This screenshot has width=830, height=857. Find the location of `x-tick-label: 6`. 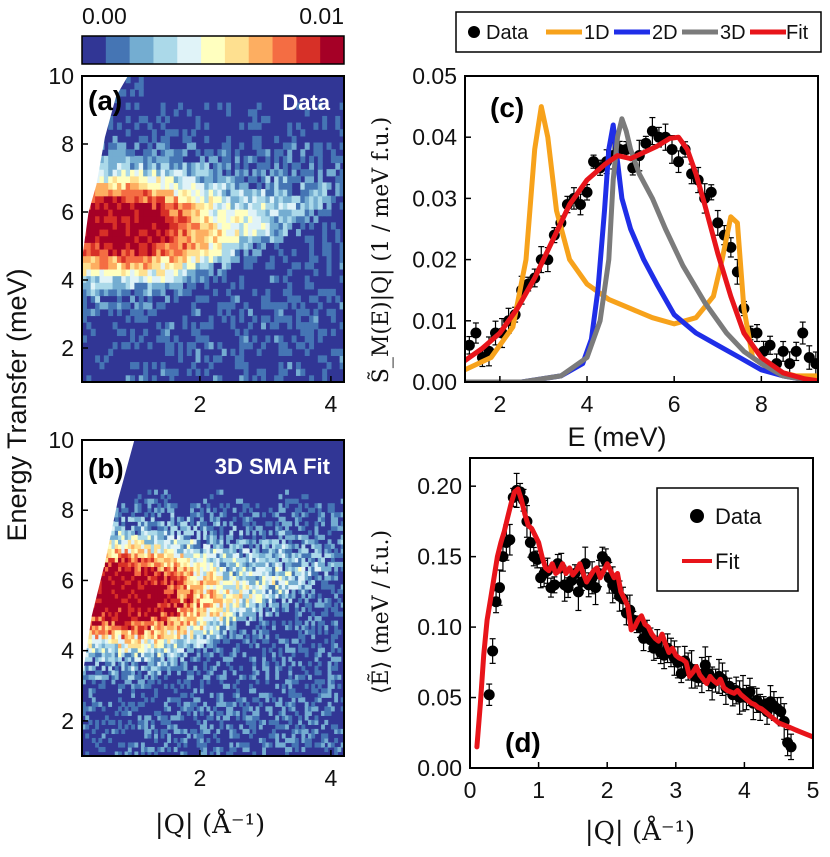

x-tick-label: 6 is located at coordinates (674, 404).